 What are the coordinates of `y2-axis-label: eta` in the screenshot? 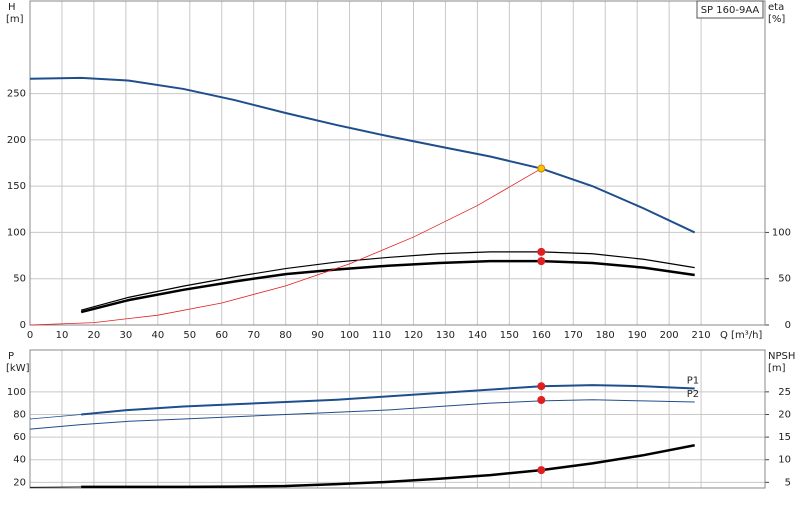 It's located at (776, 7).